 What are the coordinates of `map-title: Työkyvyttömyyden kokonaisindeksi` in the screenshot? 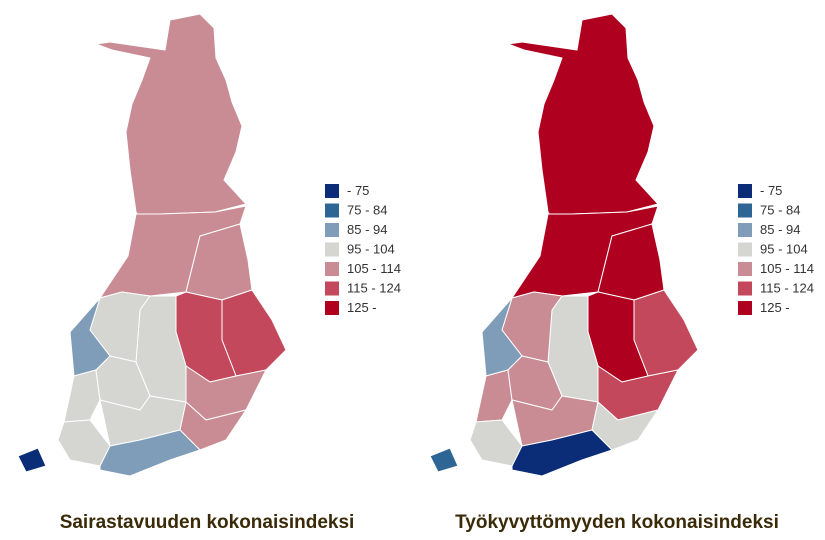 It's located at (617, 522).